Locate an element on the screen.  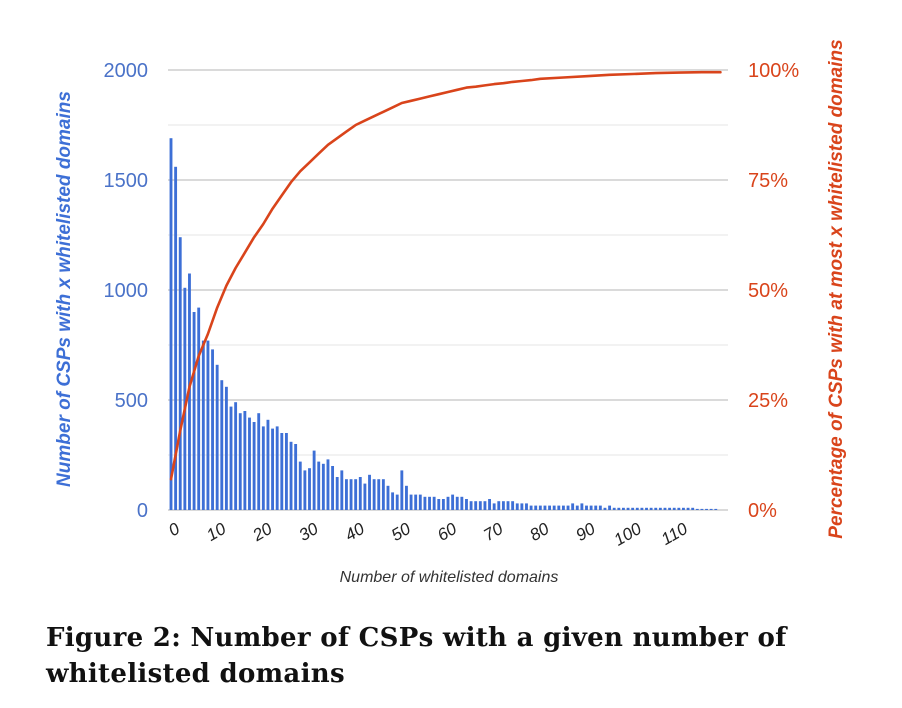
right-y-tick-label: 100% is located at coordinates (773, 71).